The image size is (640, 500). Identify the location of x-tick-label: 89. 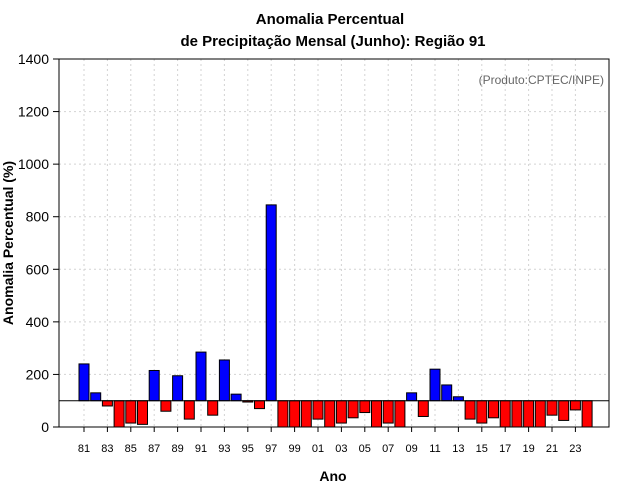
(177, 449).